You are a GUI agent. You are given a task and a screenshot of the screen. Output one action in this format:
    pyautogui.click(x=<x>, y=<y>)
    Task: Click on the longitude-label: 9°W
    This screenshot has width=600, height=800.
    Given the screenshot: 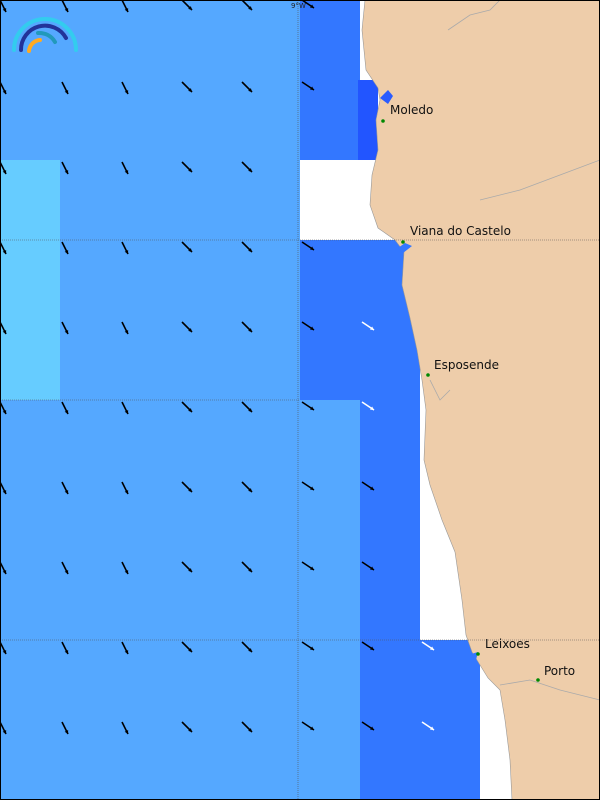 What is the action you would take?
    pyautogui.click(x=298, y=6)
    